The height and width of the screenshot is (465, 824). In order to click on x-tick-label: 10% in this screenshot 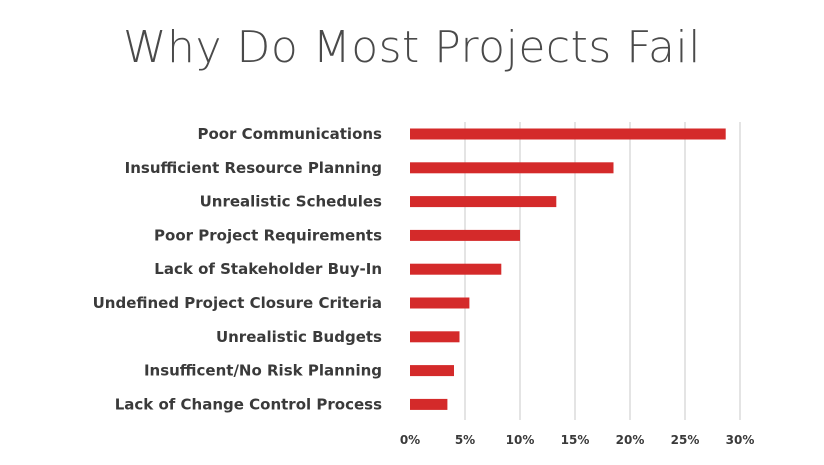, I will do `click(520, 440)`.